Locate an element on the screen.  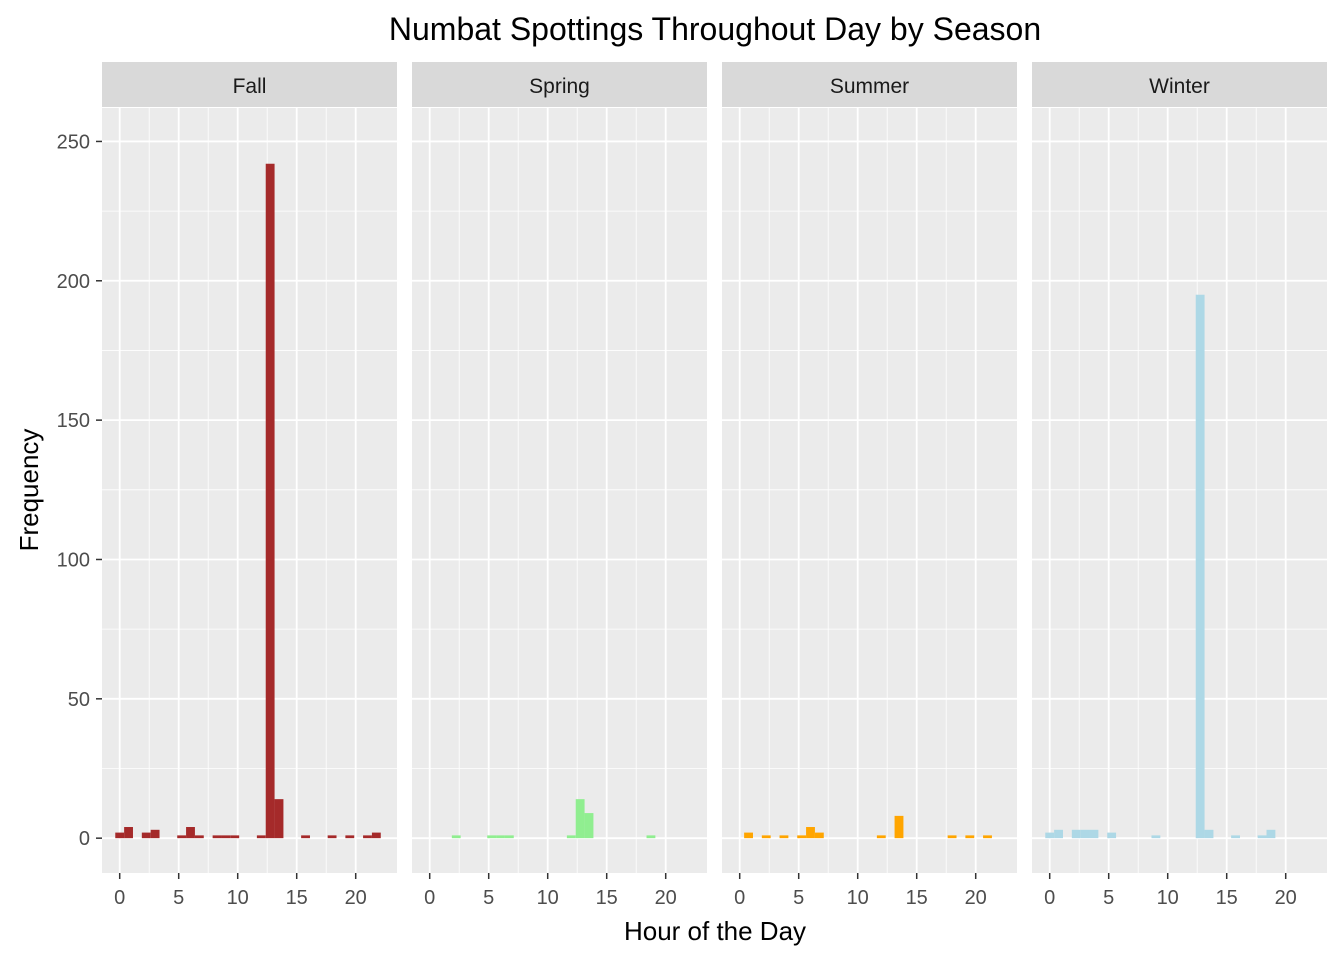
facet-strip-label: Winter is located at coordinates (1179, 86).